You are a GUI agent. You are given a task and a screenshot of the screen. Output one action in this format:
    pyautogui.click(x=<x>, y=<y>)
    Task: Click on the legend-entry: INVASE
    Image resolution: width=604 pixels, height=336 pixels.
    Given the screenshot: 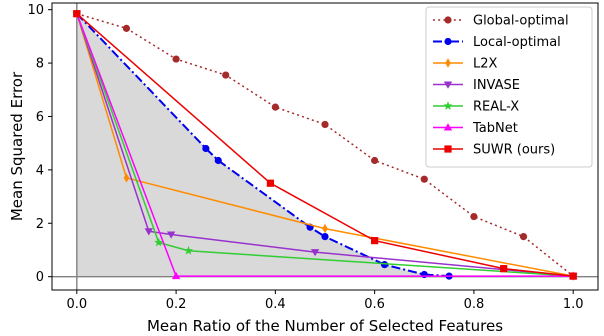 What is the action you would take?
    pyautogui.click(x=476, y=85)
    